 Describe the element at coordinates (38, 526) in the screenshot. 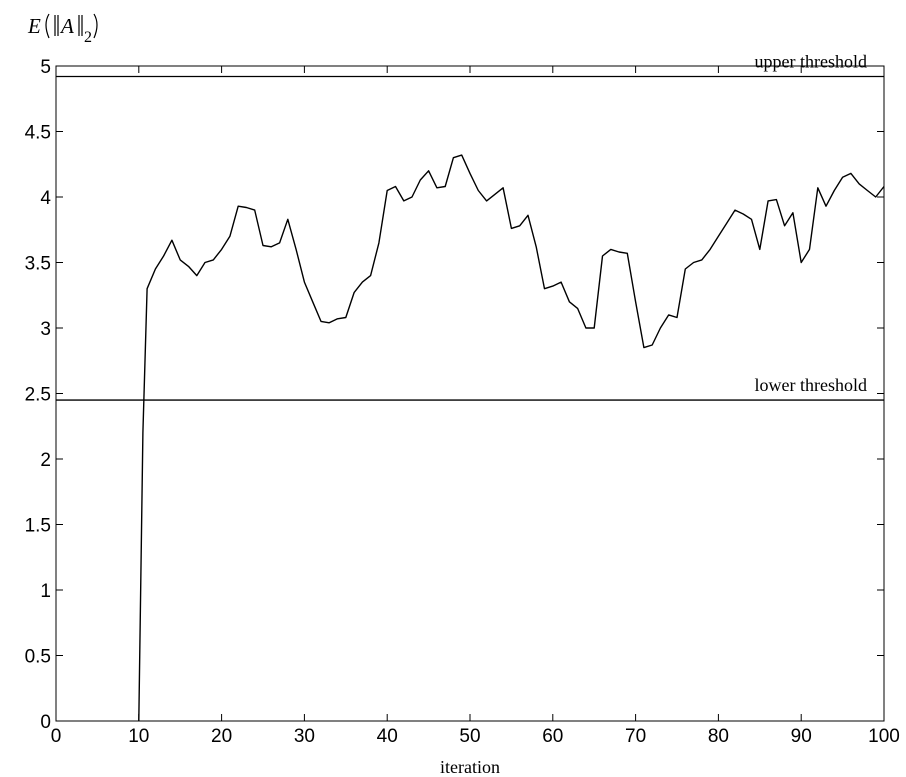

I see `y-tick-label: 1.5` at that location.